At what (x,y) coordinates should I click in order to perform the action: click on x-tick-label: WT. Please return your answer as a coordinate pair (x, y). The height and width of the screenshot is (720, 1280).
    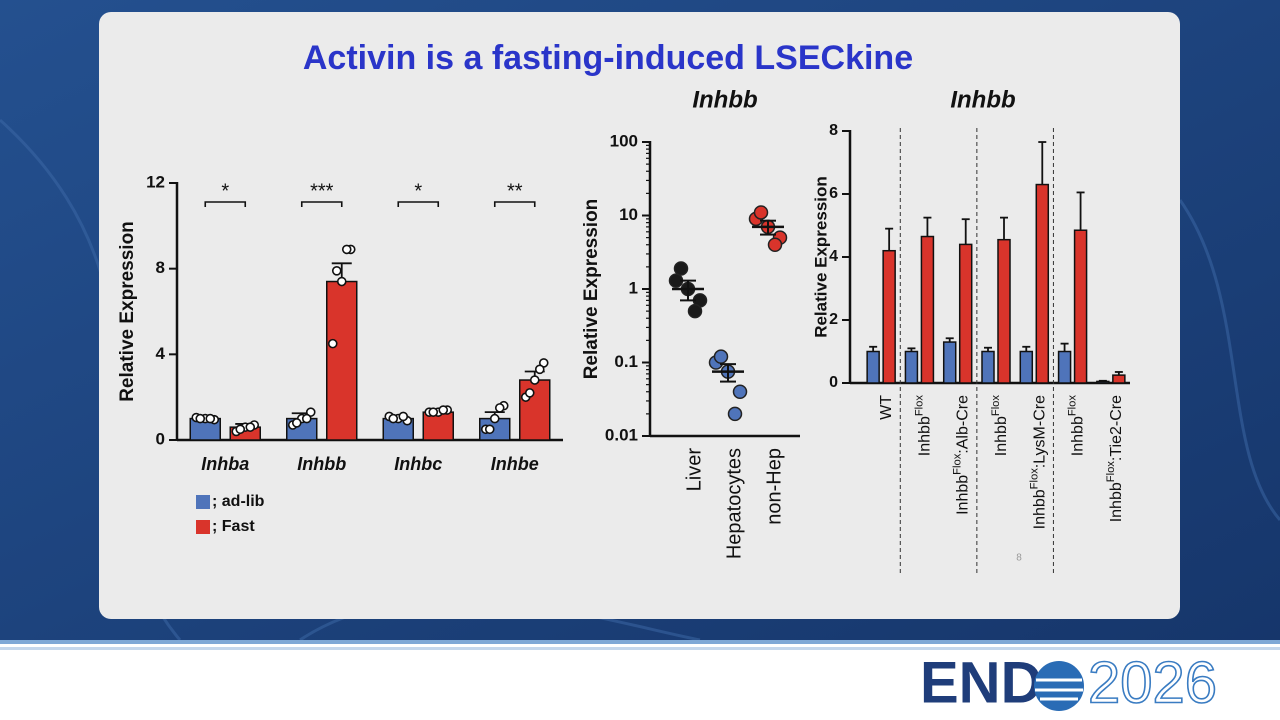
    Looking at the image, I should click on (886, 407).